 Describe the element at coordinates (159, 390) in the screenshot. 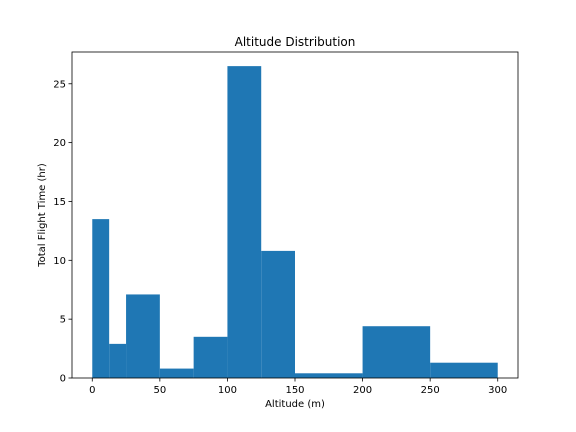

I see `x-tick-label: 50` at that location.